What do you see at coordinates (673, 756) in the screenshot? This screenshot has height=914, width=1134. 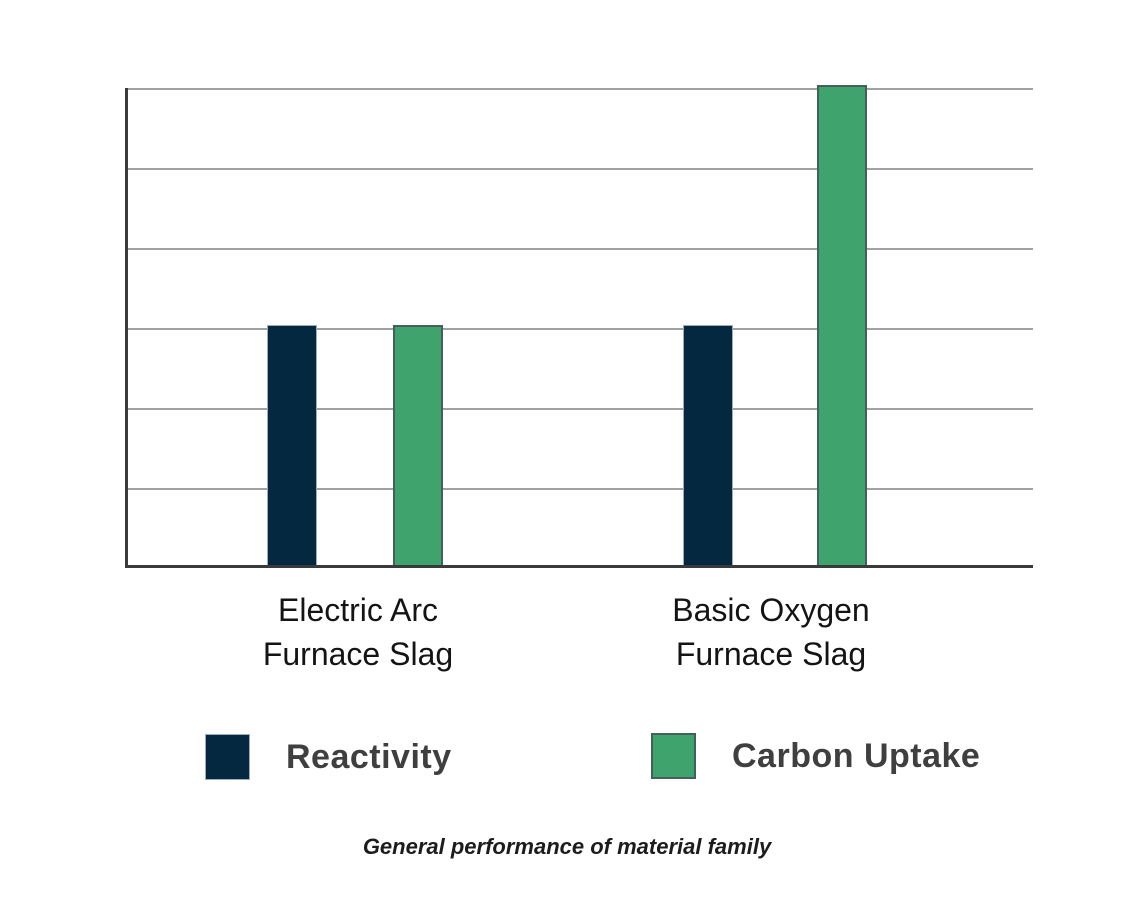 I see `legend-swatch-carbon-uptake` at bounding box center [673, 756].